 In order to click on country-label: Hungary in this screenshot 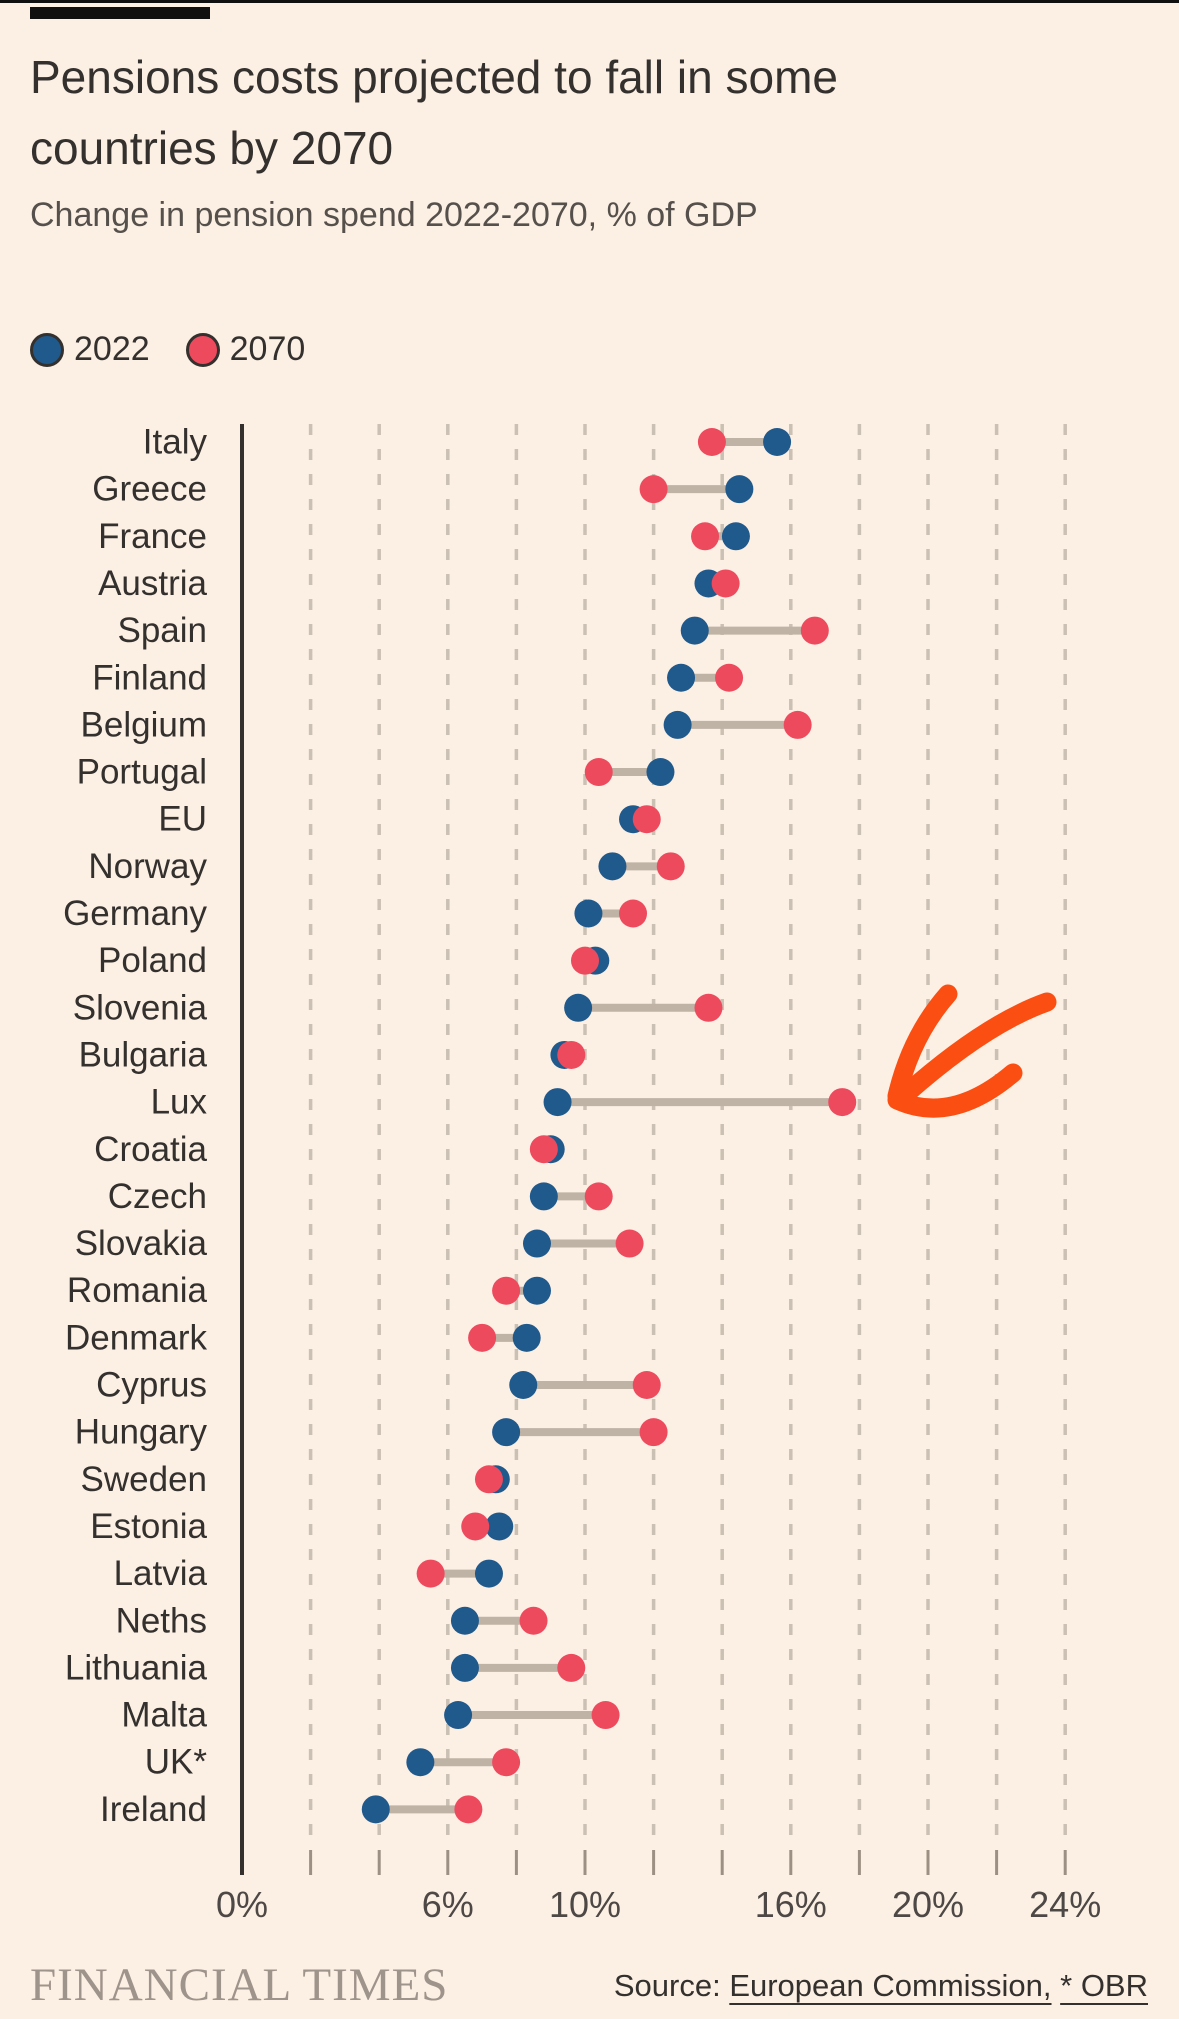, I will do `click(141, 1432)`.